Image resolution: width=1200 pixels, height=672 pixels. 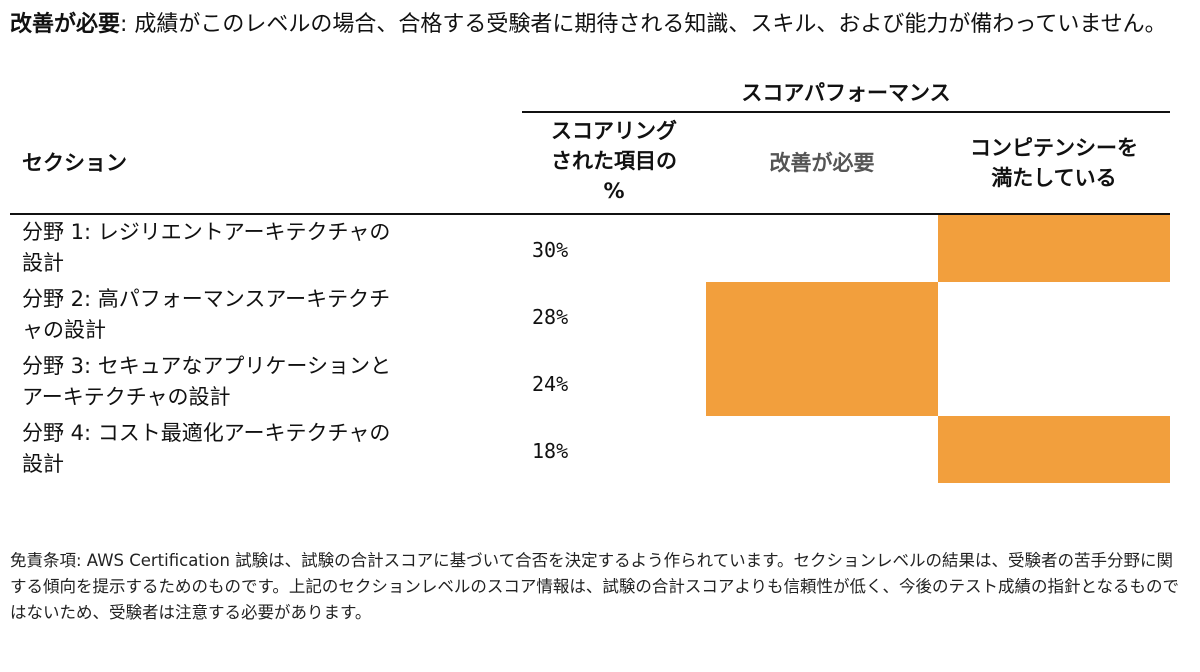 I want to click on row-percent: 28%, so click(x=550, y=317).